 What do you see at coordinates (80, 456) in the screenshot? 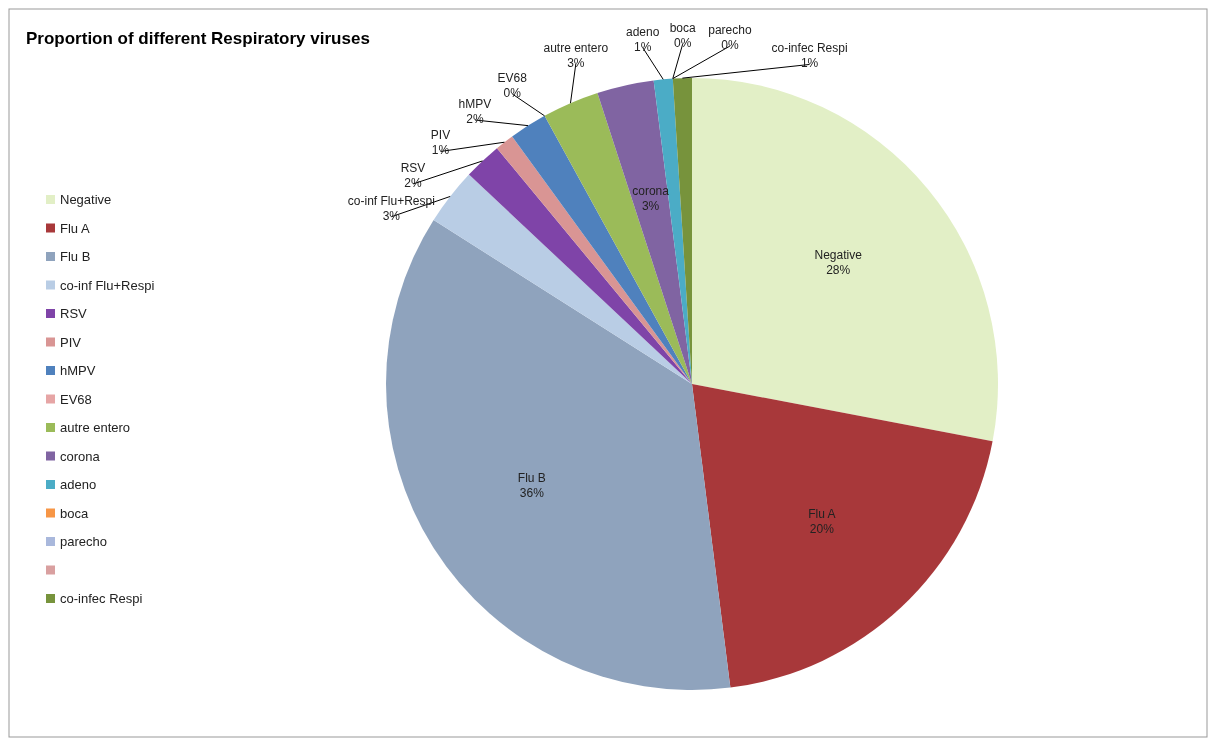
I see `legend-label: corona` at bounding box center [80, 456].